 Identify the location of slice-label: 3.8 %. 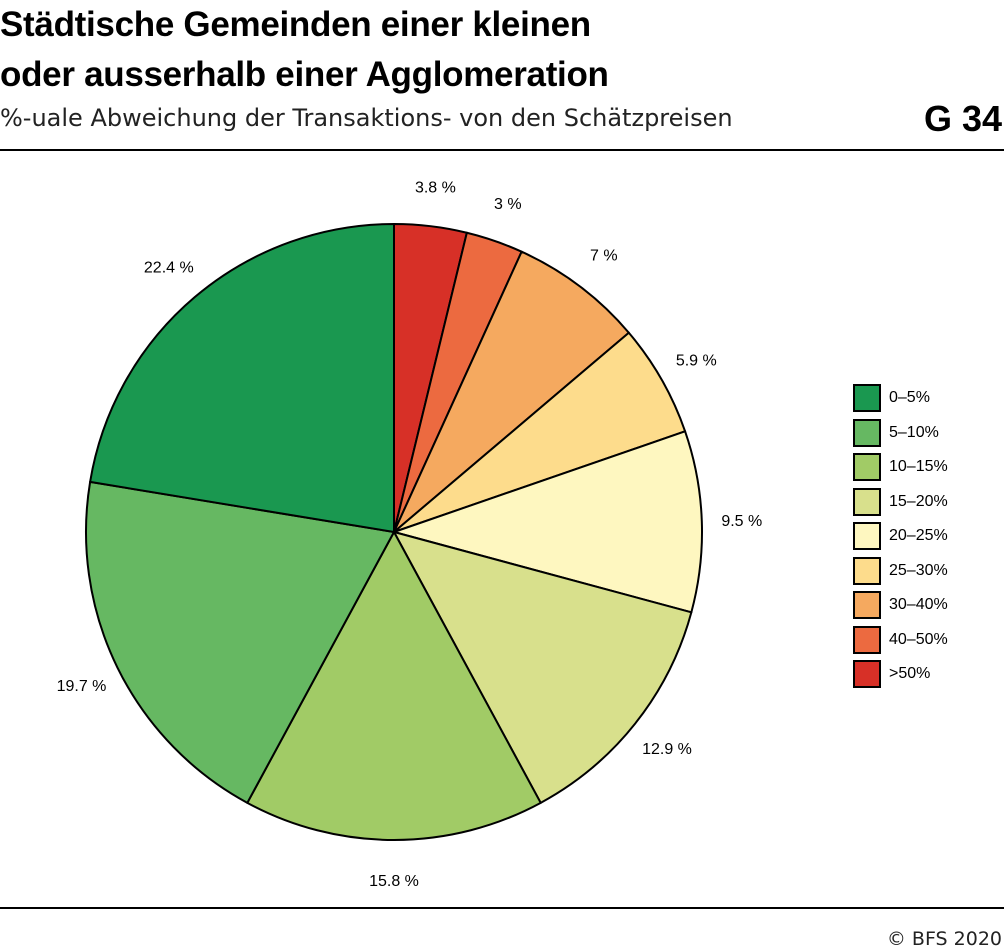
(435, 188).